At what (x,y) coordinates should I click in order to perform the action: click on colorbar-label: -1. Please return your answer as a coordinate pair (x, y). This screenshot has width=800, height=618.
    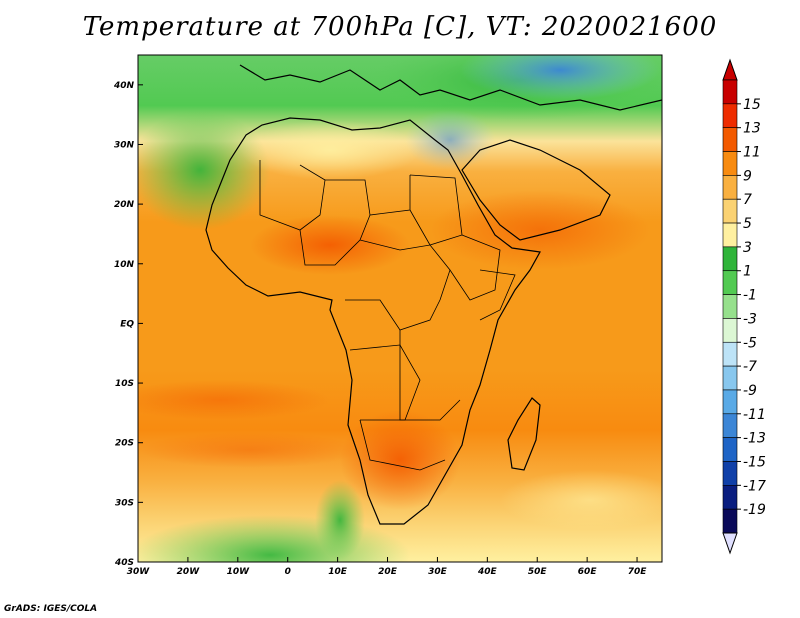
    Looking at the image, I should click on (750, 296).